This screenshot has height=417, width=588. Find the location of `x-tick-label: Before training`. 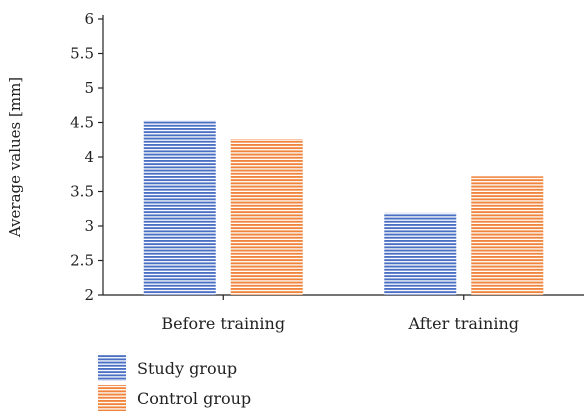

x-tick-label: Before training is located at coordinates (223, 323).